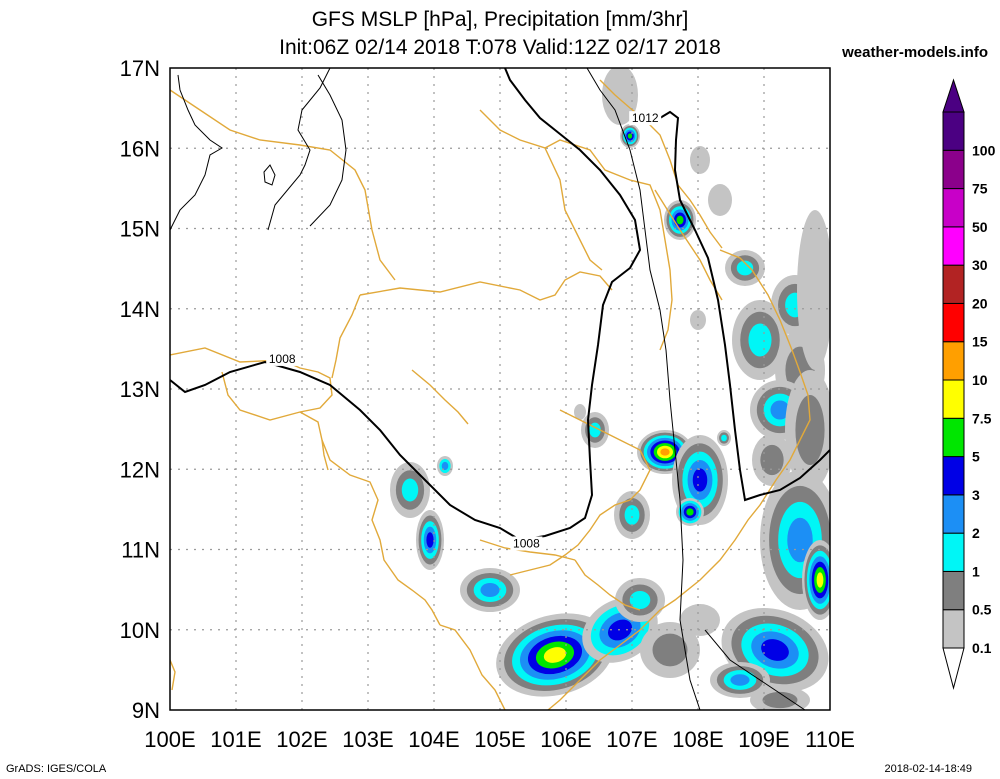  Describe the element at coordinates (301, 739) in the screenshot. I see `lon-tick-label: 102E` at that location.